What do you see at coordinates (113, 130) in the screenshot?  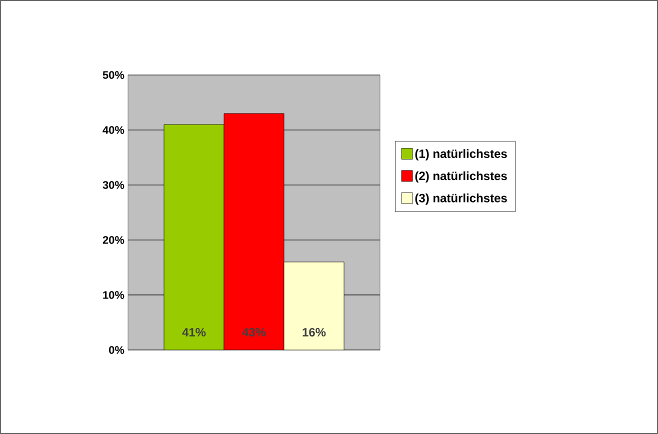 I see `y-tick-label: 40%` at bounding box center [113, 130].